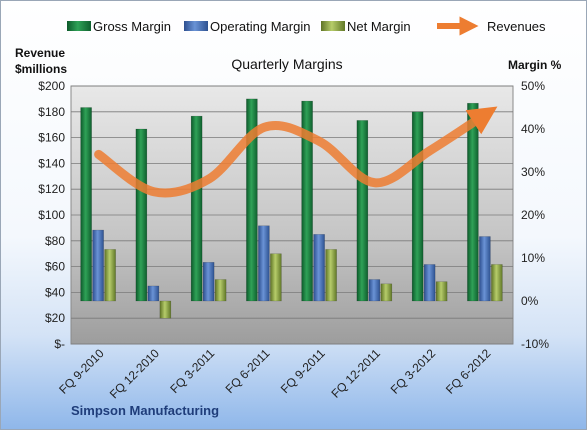 The image size is (587, 431). Describe the element at coordinates (40, 53) in the screenshot. I see `left-axis-label-line1: Revenue` at that location.